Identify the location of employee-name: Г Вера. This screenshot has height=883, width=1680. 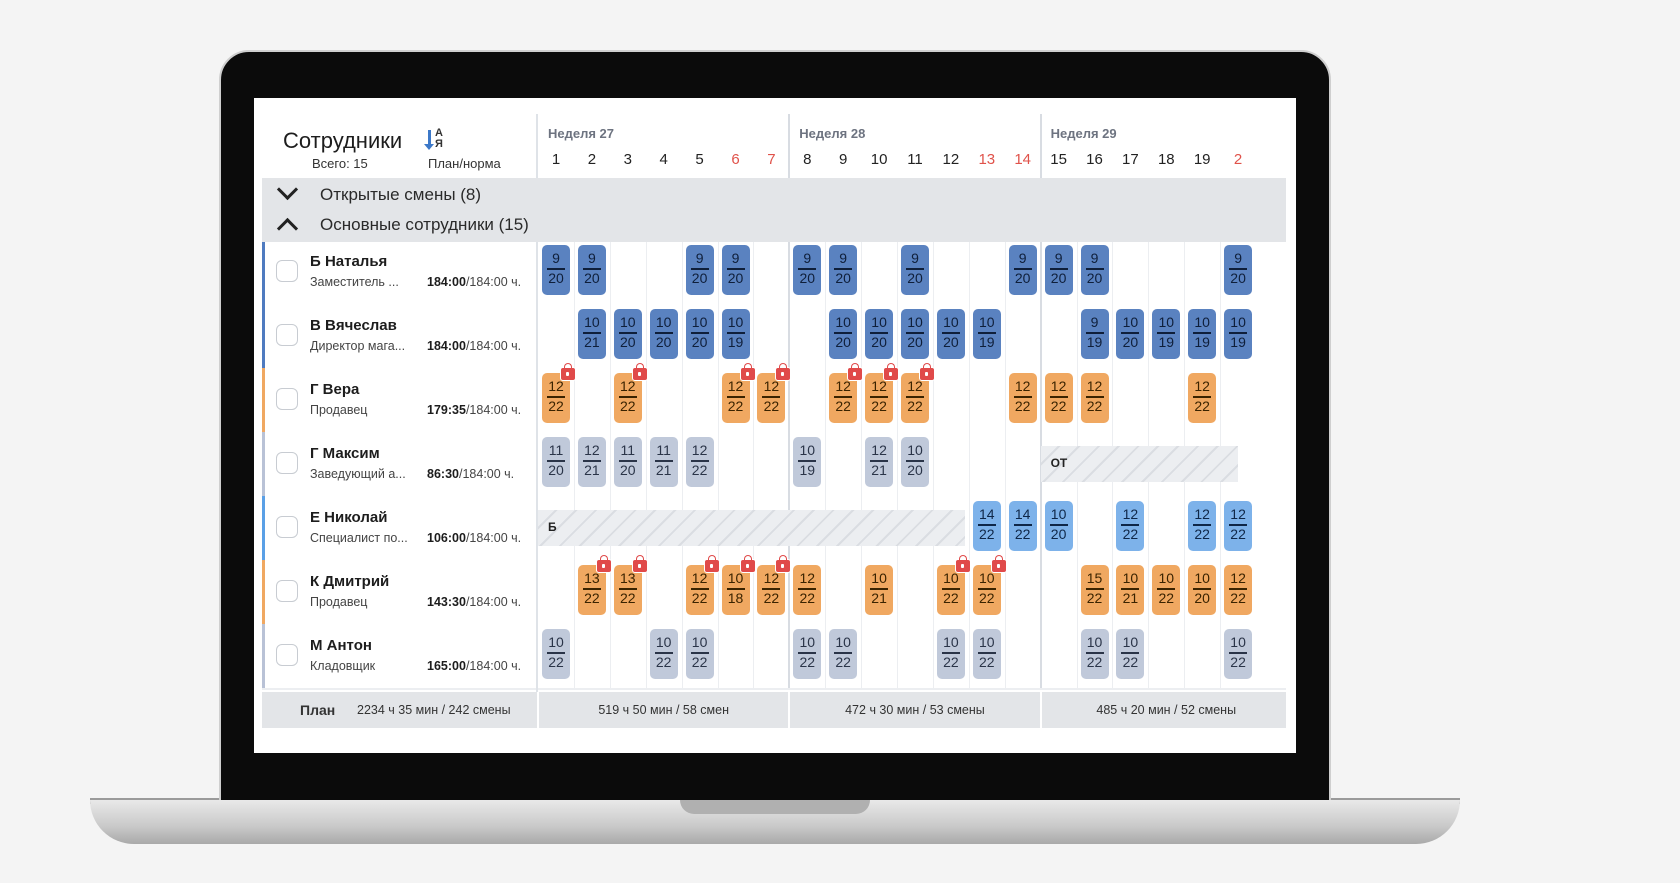
(335, 389).